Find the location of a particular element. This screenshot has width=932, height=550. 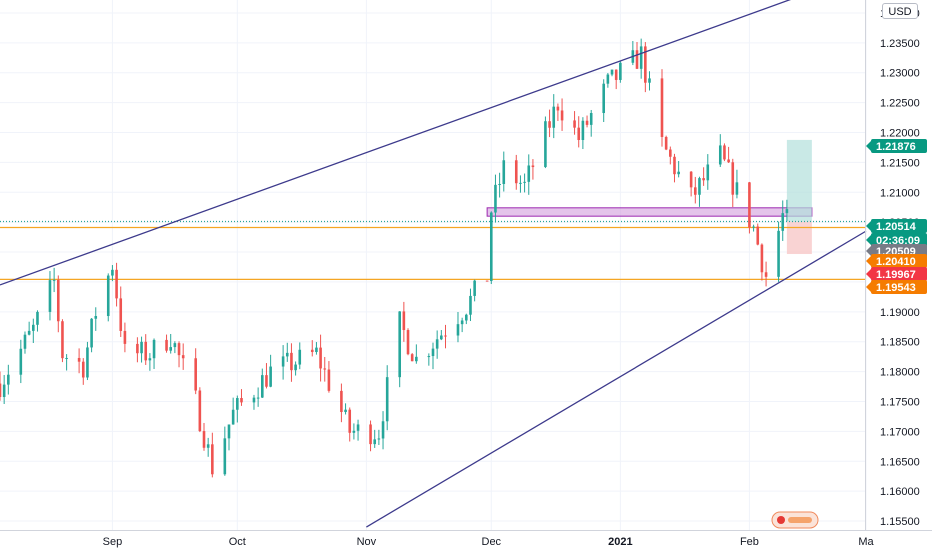

time-tick-label: Dec is located at coordinates (492, 542).